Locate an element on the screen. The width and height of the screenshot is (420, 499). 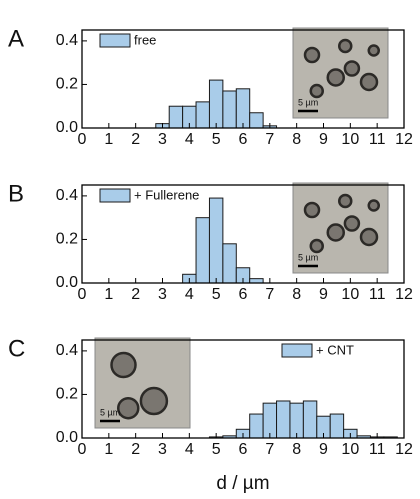
panel-label: A is located at coordinates (16, 38).